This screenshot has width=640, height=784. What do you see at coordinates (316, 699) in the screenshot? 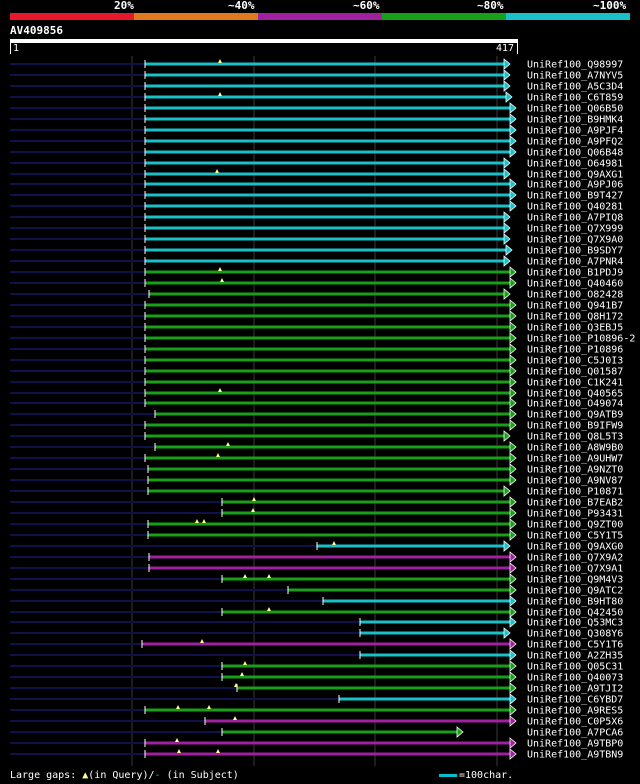
I see `hit-row: UniRef100_C6YBD7` at bounding box center [316, 699].